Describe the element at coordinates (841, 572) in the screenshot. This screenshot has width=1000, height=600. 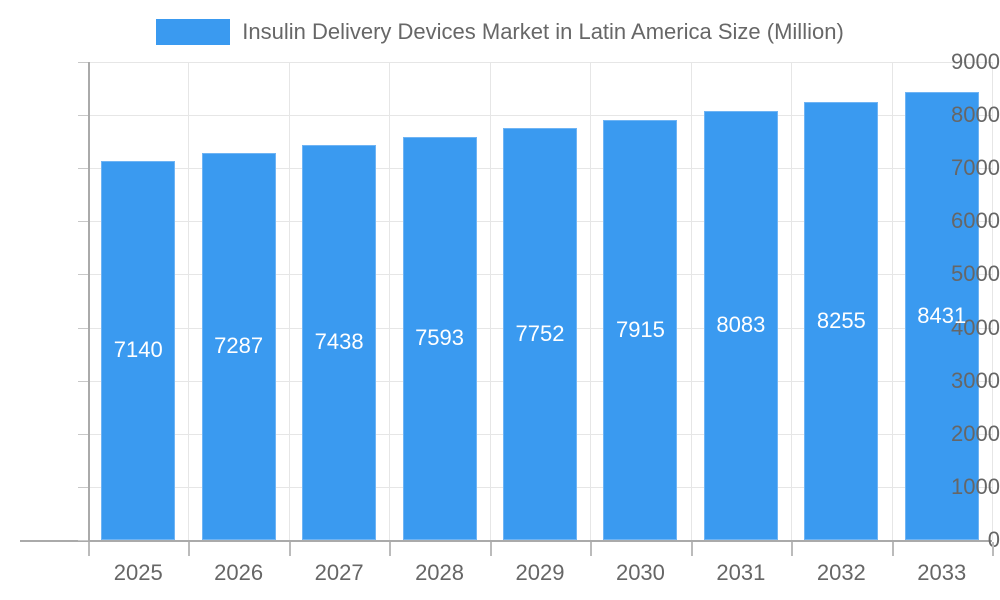
I see `x-axis-tick-label: 2032` at that location.